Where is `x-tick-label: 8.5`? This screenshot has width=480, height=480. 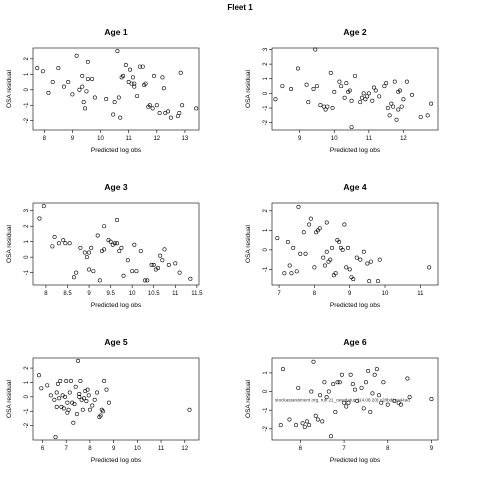 x-tick-label: 8.5 is located at coordinates (67, 294).